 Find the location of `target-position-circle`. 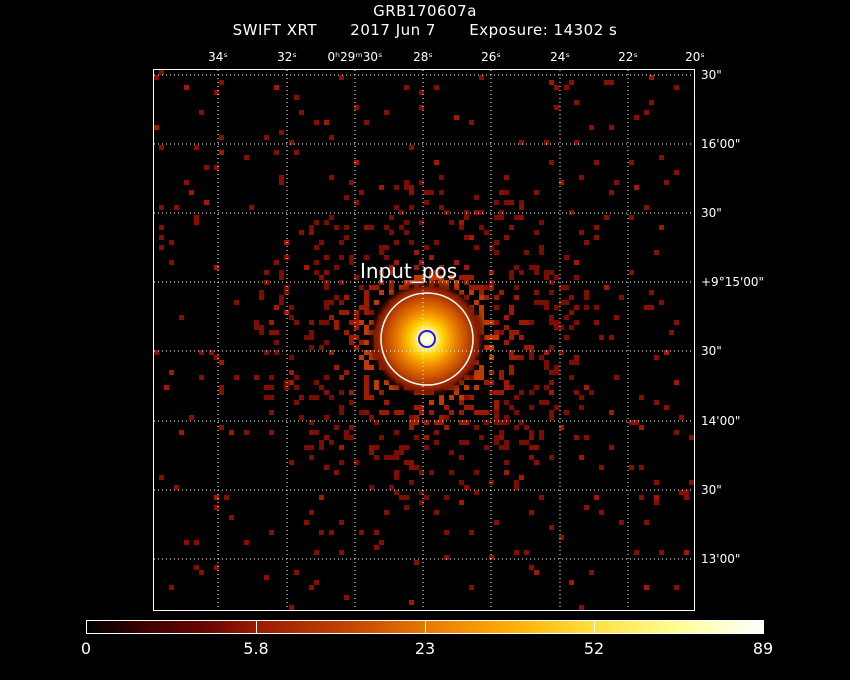

target-position-circle is located at coordinates (427, 339).